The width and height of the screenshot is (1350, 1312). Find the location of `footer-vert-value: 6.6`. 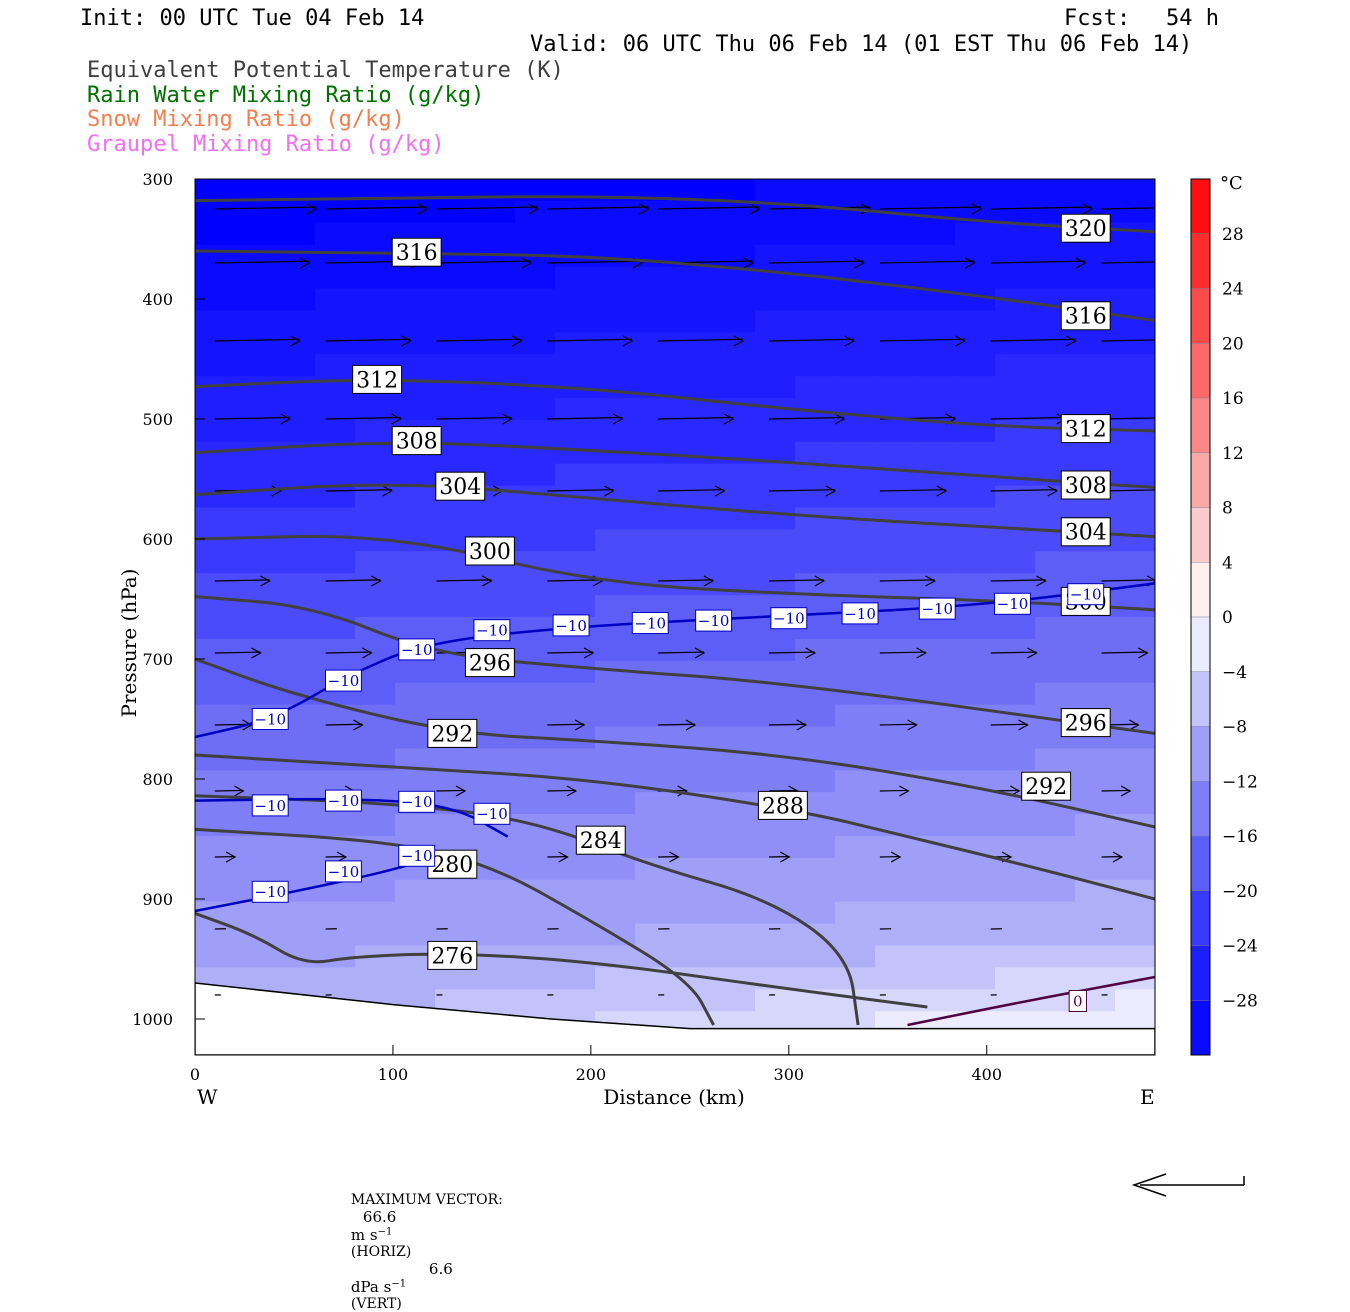

footer-vert-value: 6.6 is located at coordinates (441, 1269).